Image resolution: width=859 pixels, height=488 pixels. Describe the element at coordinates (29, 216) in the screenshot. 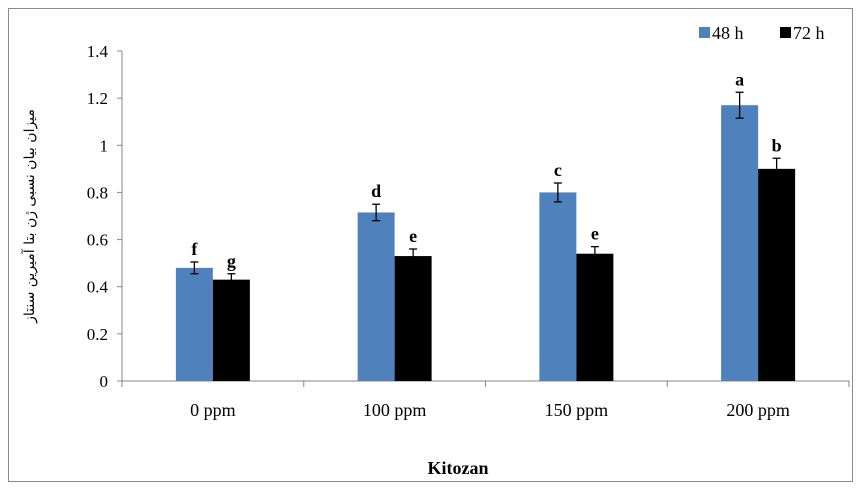

I see `y-axis-label: میزان بیان نسبی ژن بتا آمیرین سنتاز` at that location.